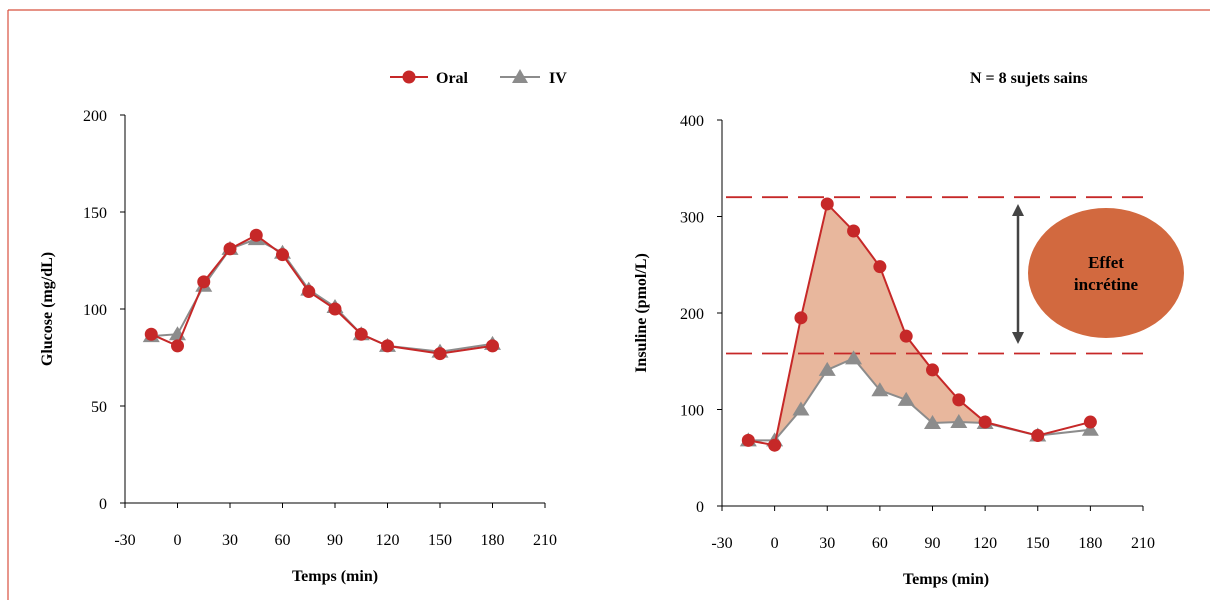 Image resolution: width=1212 pixels, height=600 pixels. What do you see at coordinates (692, 121) in the screenshot?
I see `insulin-y-tick-label: 400` at bounding box center [692, 121].